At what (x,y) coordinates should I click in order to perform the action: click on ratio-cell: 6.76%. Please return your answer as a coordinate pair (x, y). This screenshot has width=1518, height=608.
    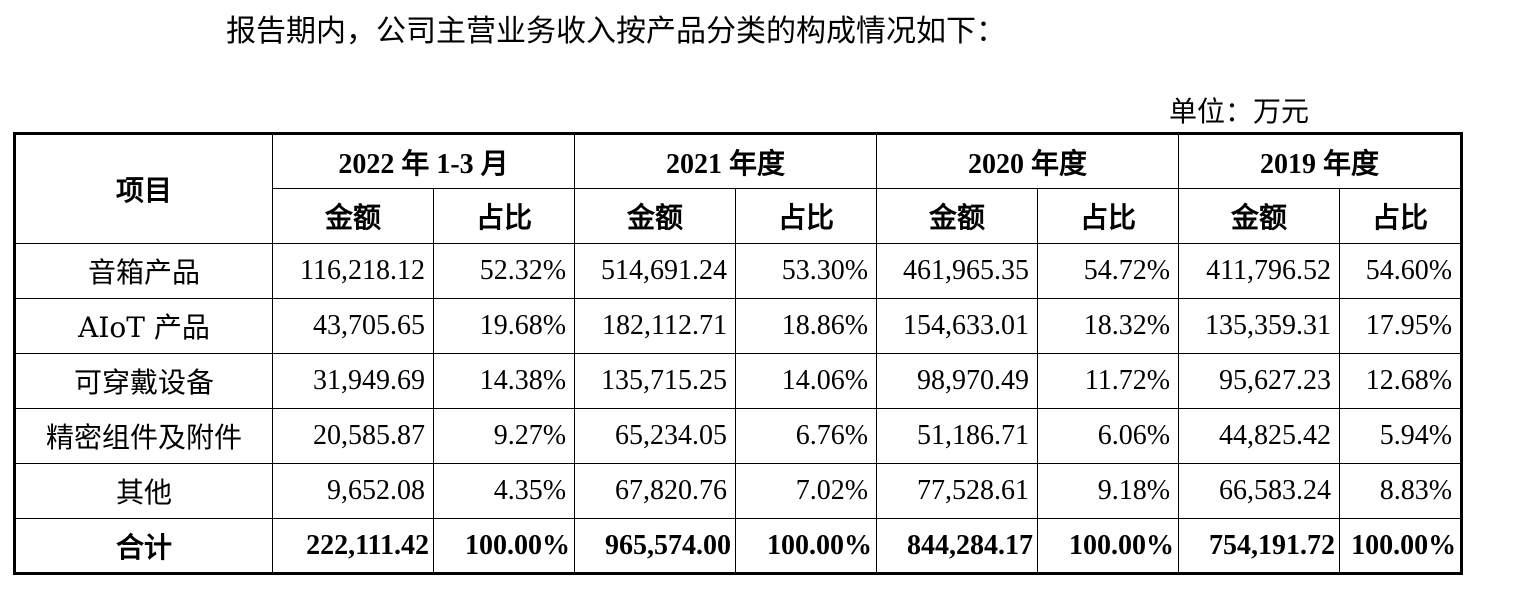
    Looking at the image, I should click on (806, 436).